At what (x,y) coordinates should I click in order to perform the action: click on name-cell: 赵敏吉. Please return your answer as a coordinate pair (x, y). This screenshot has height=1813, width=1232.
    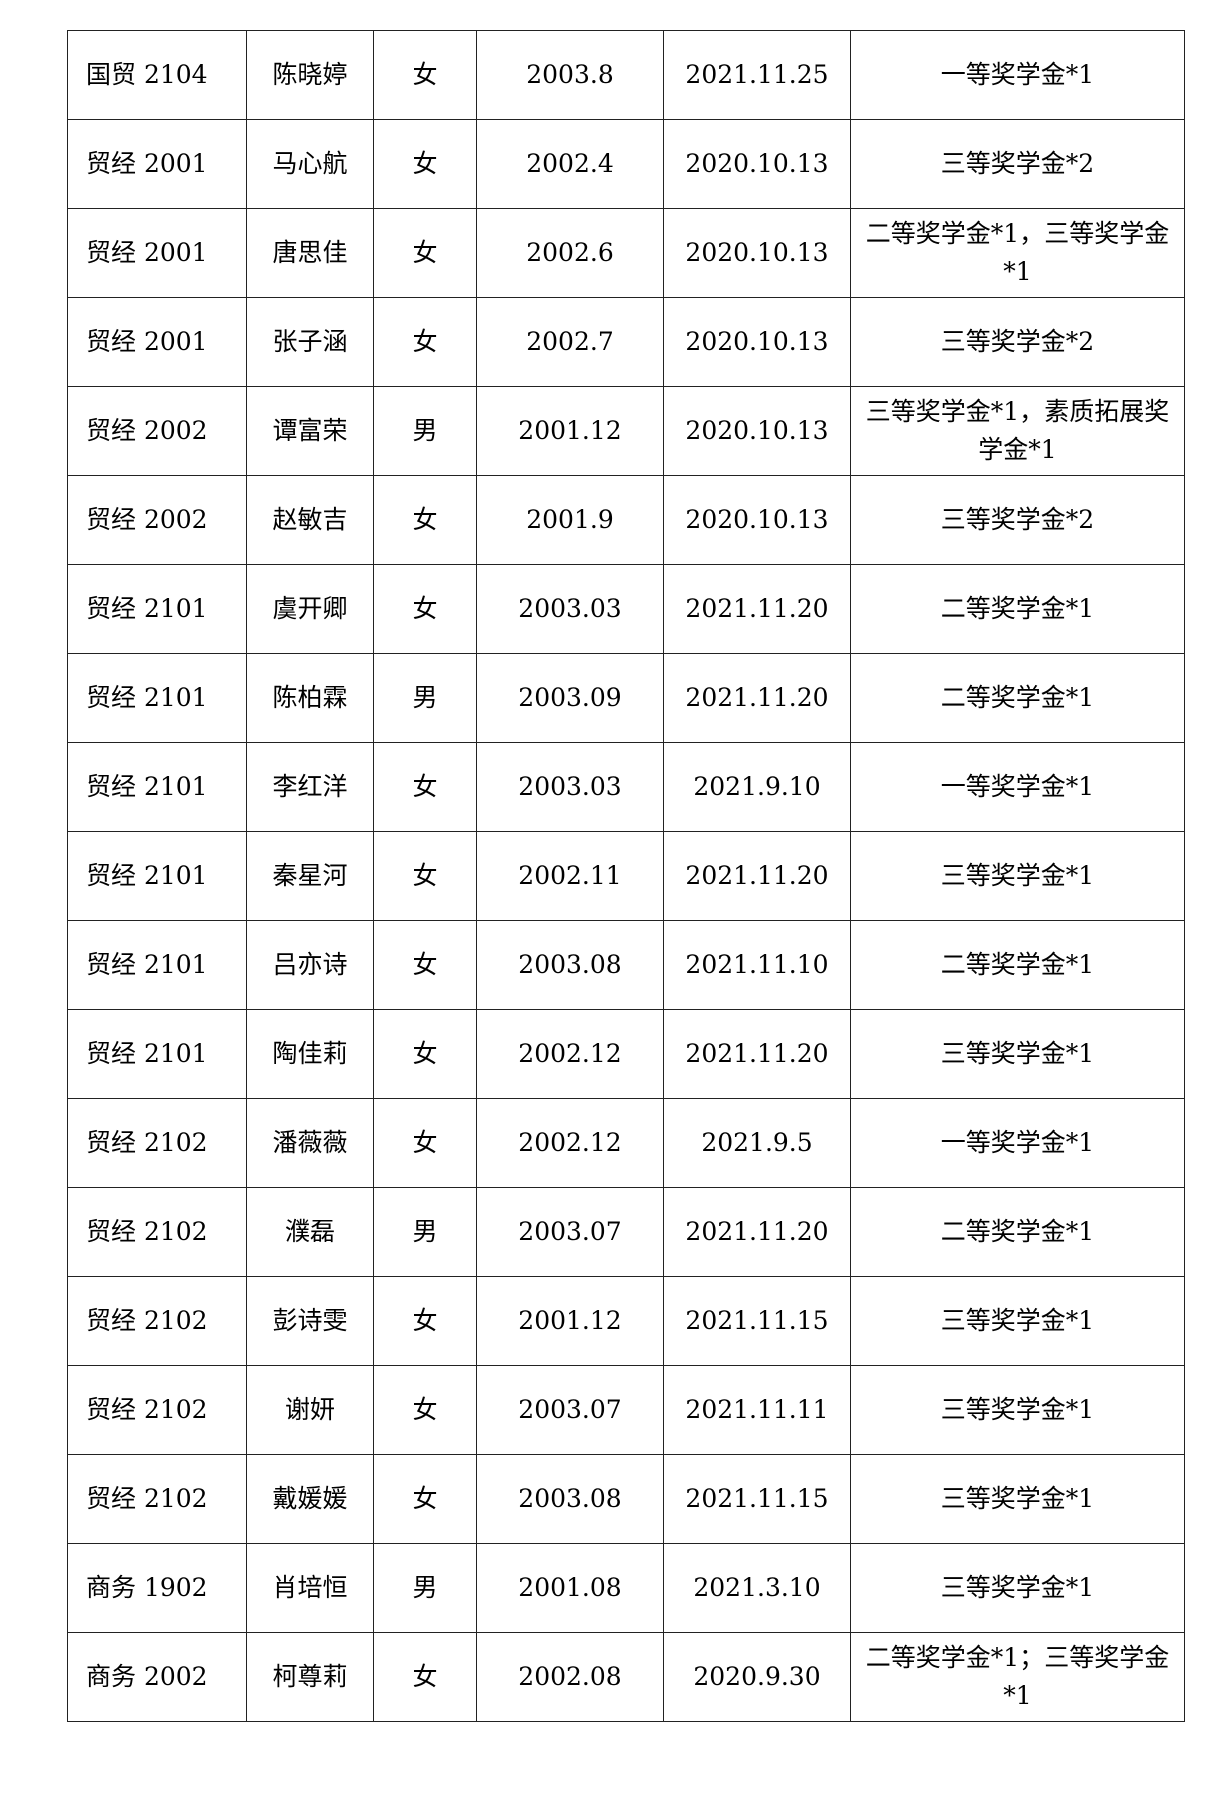
    Looking at the image, I should click on (310, 520).